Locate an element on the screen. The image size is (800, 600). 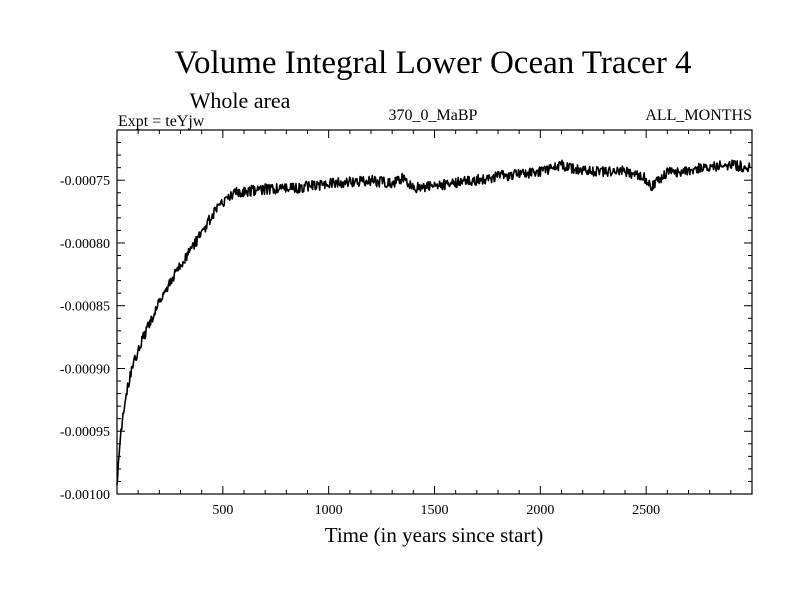
x-tick-label: 2500 is located at coordinates (646, 510).